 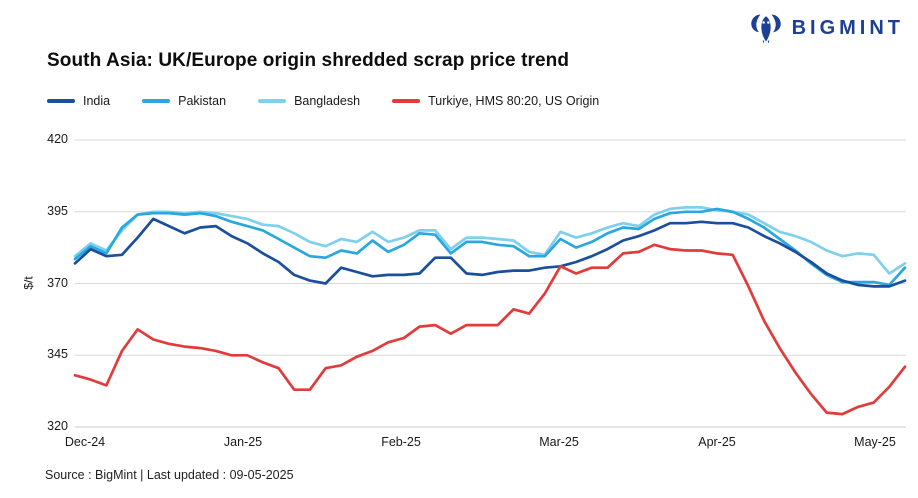 I want to click on x-tick-label: Feb-25, so click(x=401, y=442).